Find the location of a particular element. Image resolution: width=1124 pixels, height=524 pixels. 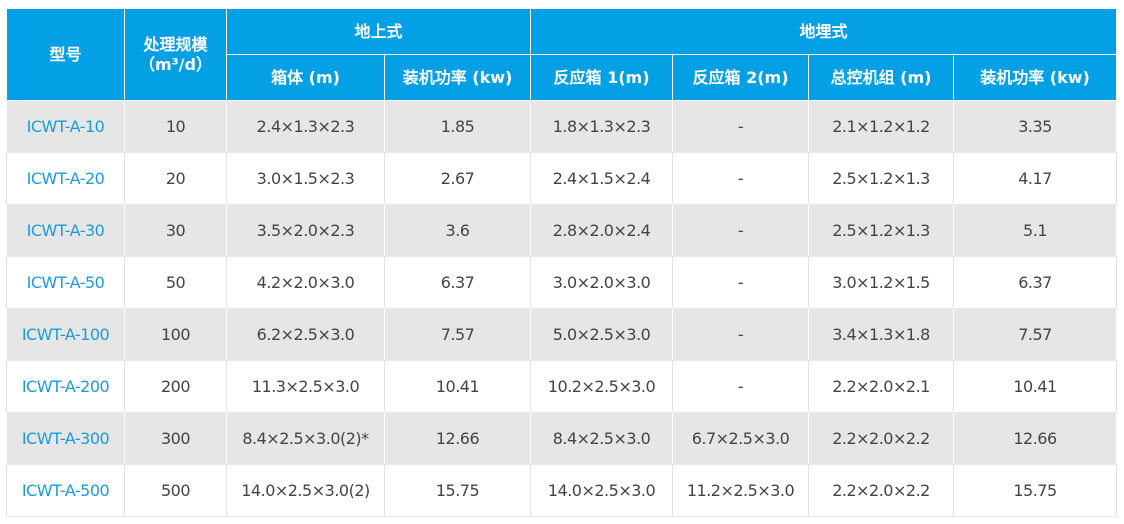

table-cell: 10 is located at coordinates (175, 126).